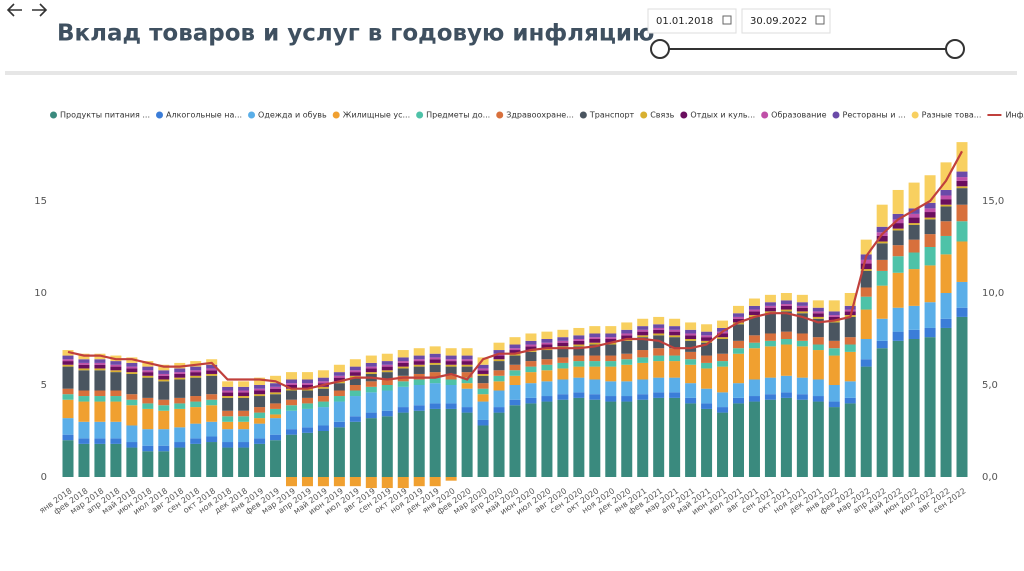 This screenshot has height=571, width=1024. I want to click on page-title: Вклад товаров и услуг в годовую инфляцию, so click(355, 34).